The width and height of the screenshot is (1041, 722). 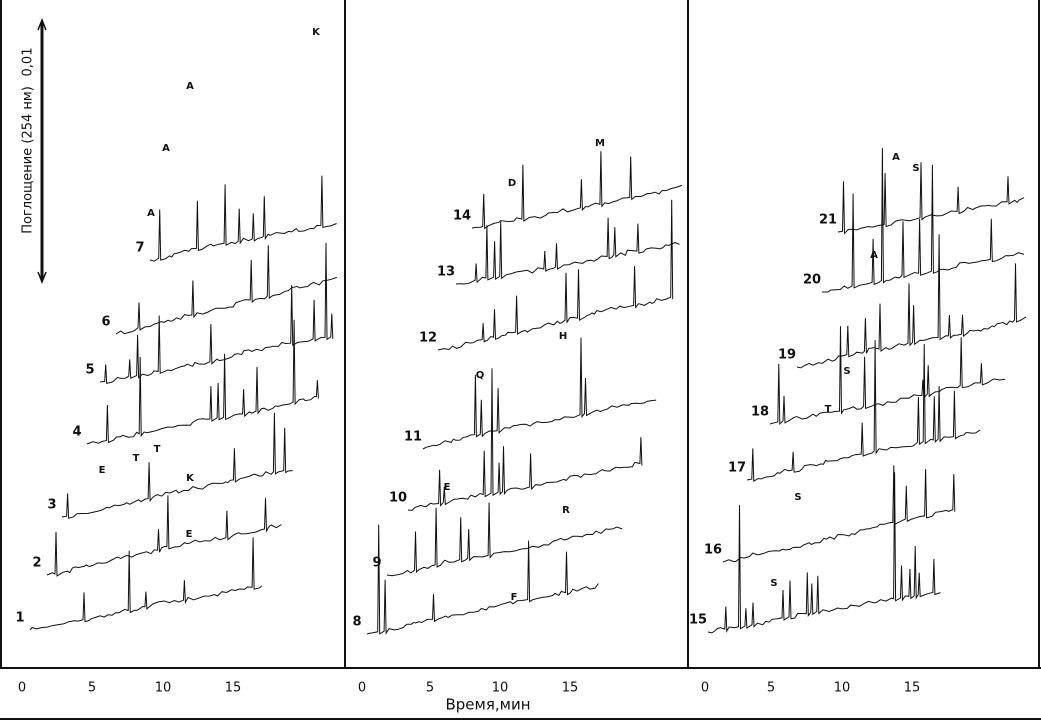 What do you see at coordinates (480, 375) in the screenshot?
I see `peak-label: Q` at bounding box center [480, 375].